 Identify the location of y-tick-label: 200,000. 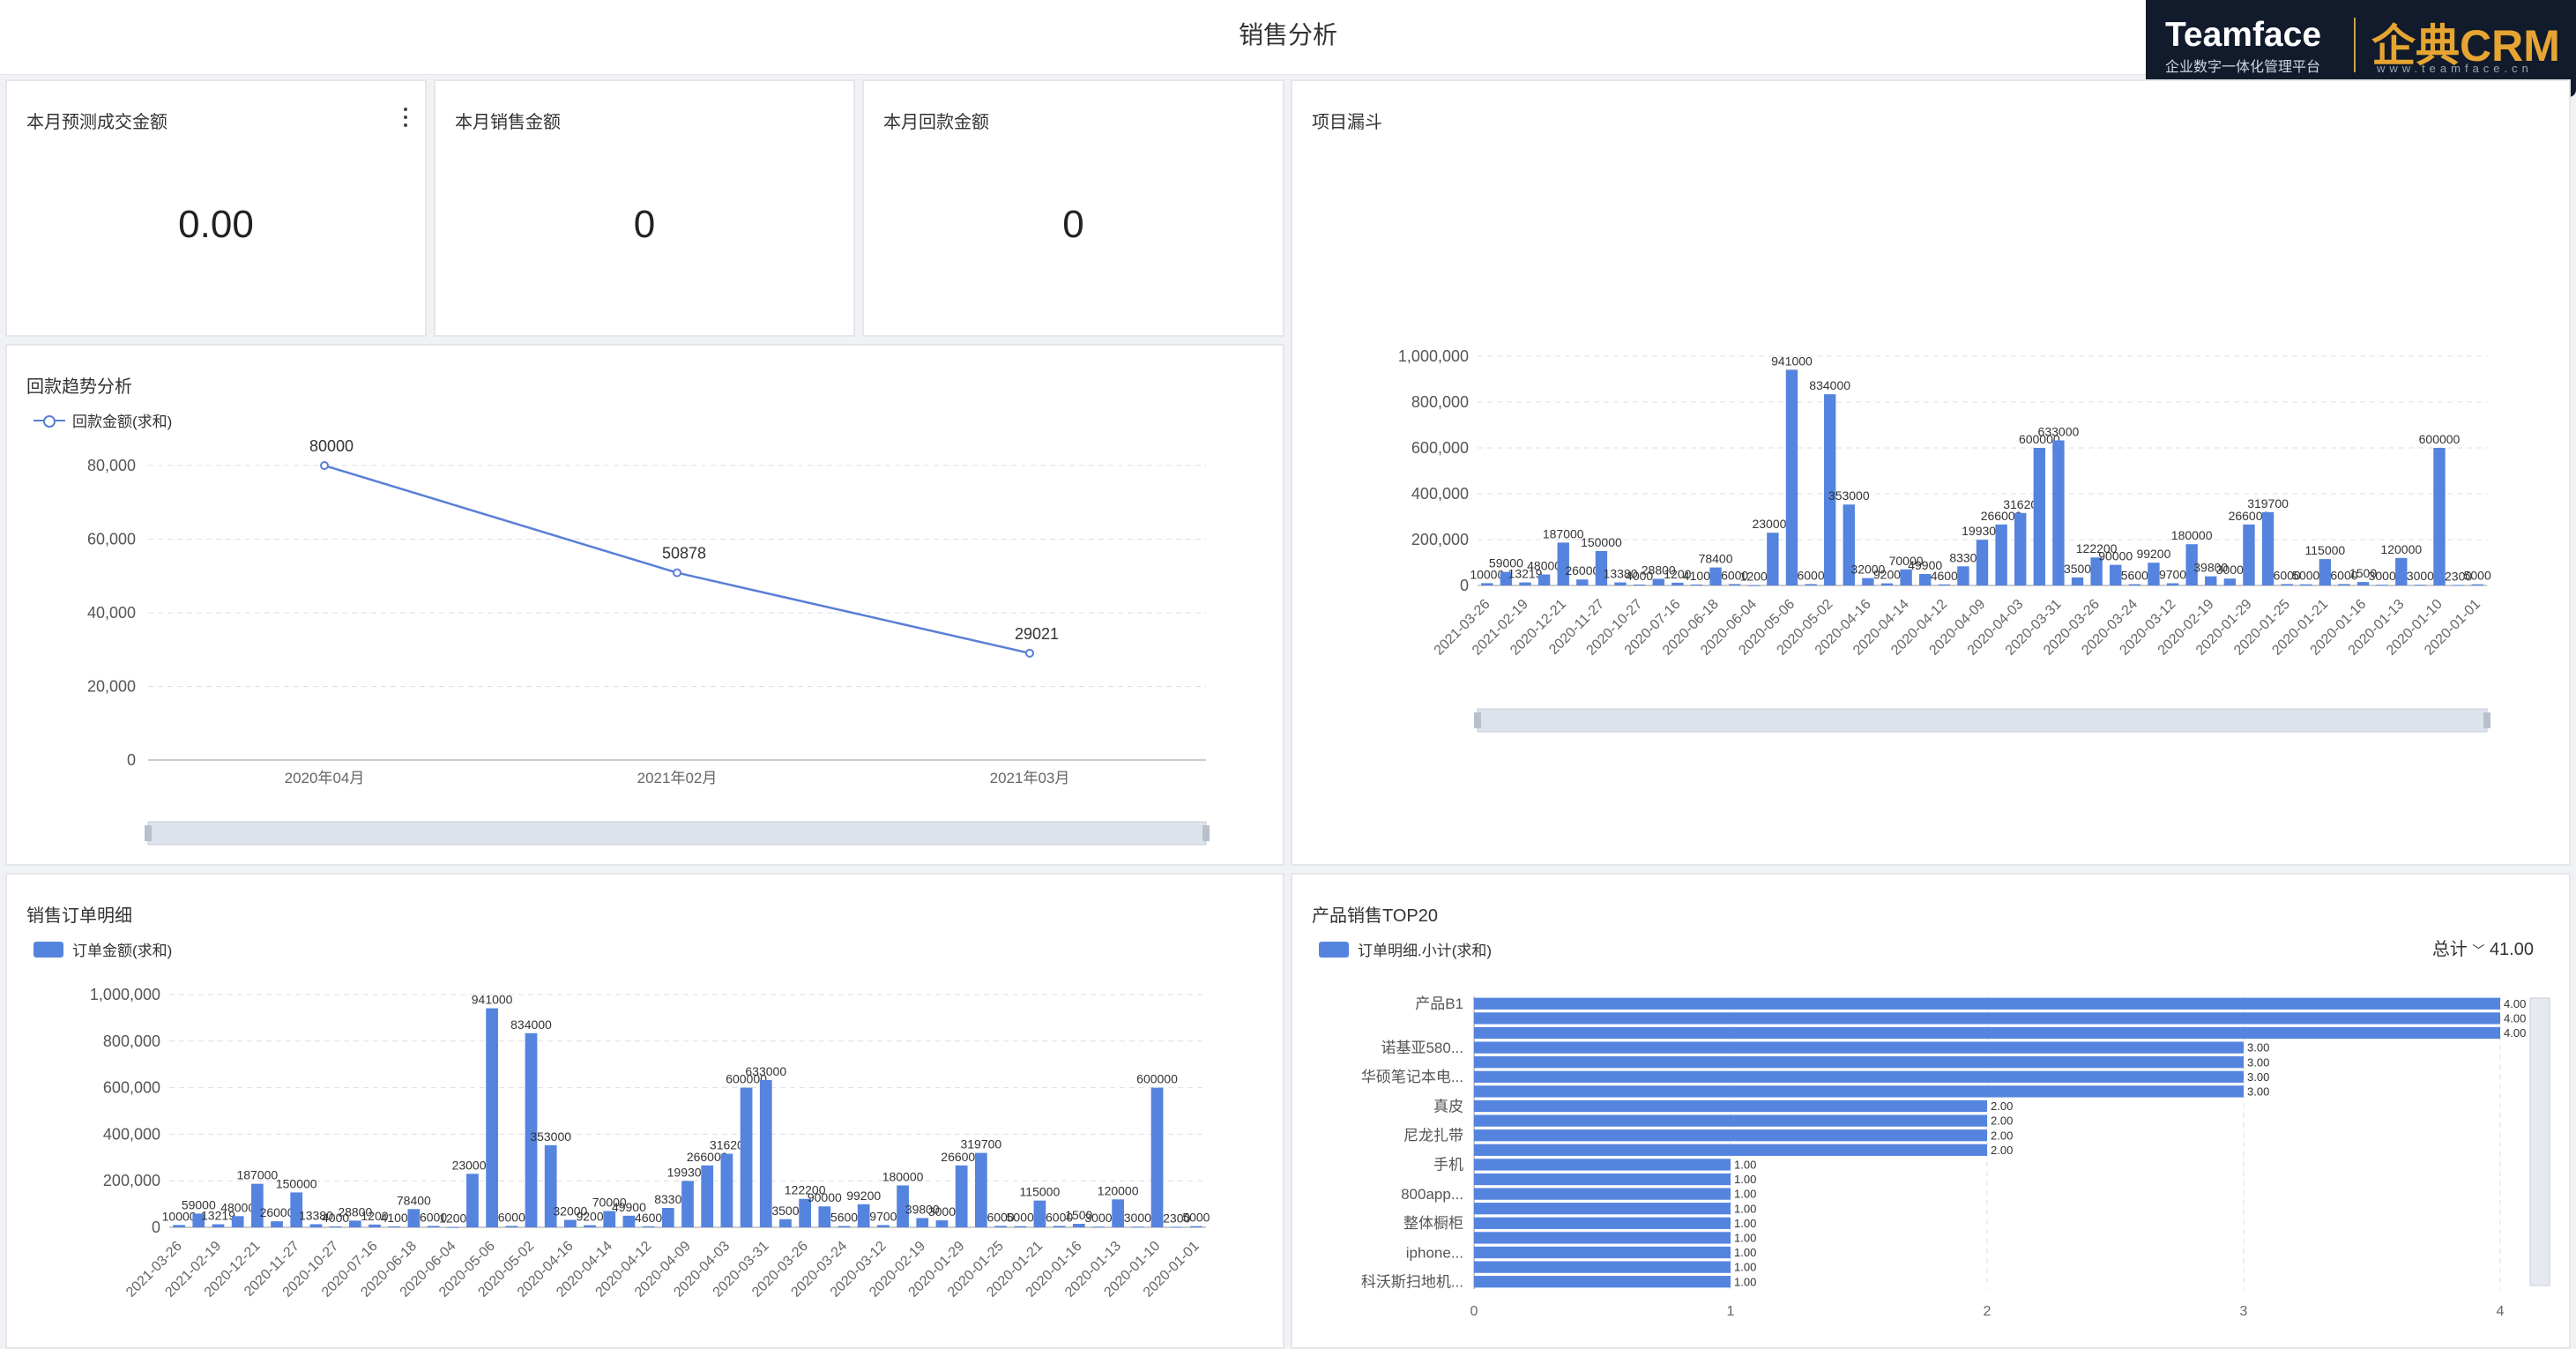
(132, 1180).